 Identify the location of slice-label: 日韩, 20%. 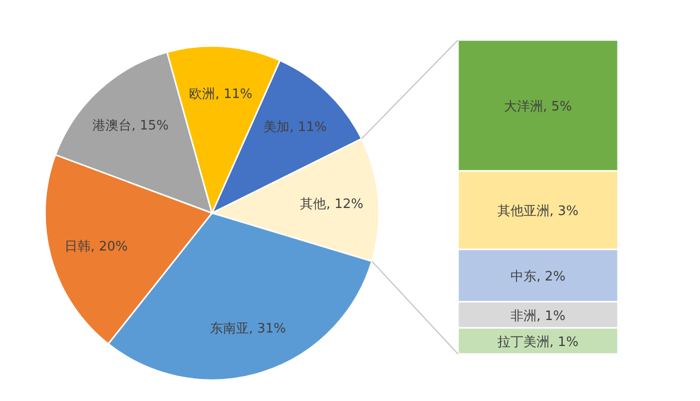
(96, 246).